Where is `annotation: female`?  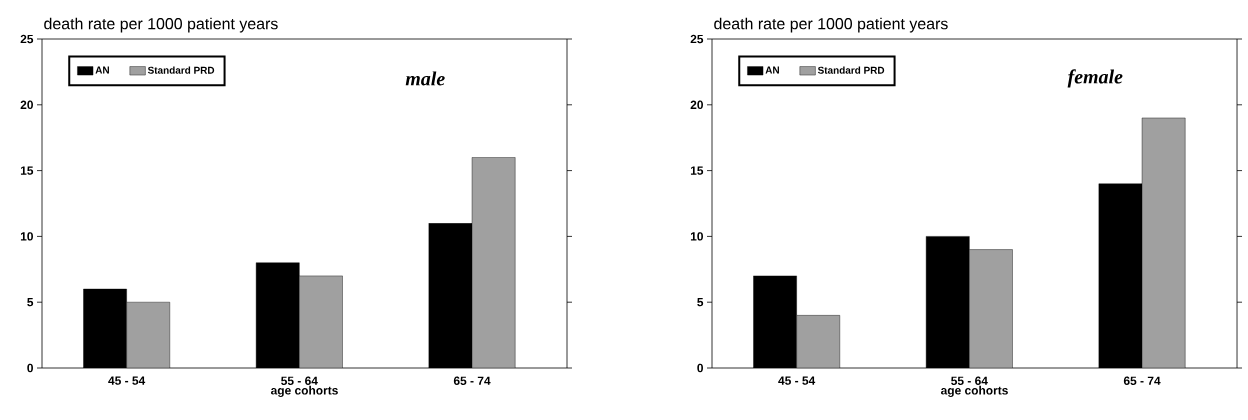
annotation: female is located at coordinates (1095, 78).